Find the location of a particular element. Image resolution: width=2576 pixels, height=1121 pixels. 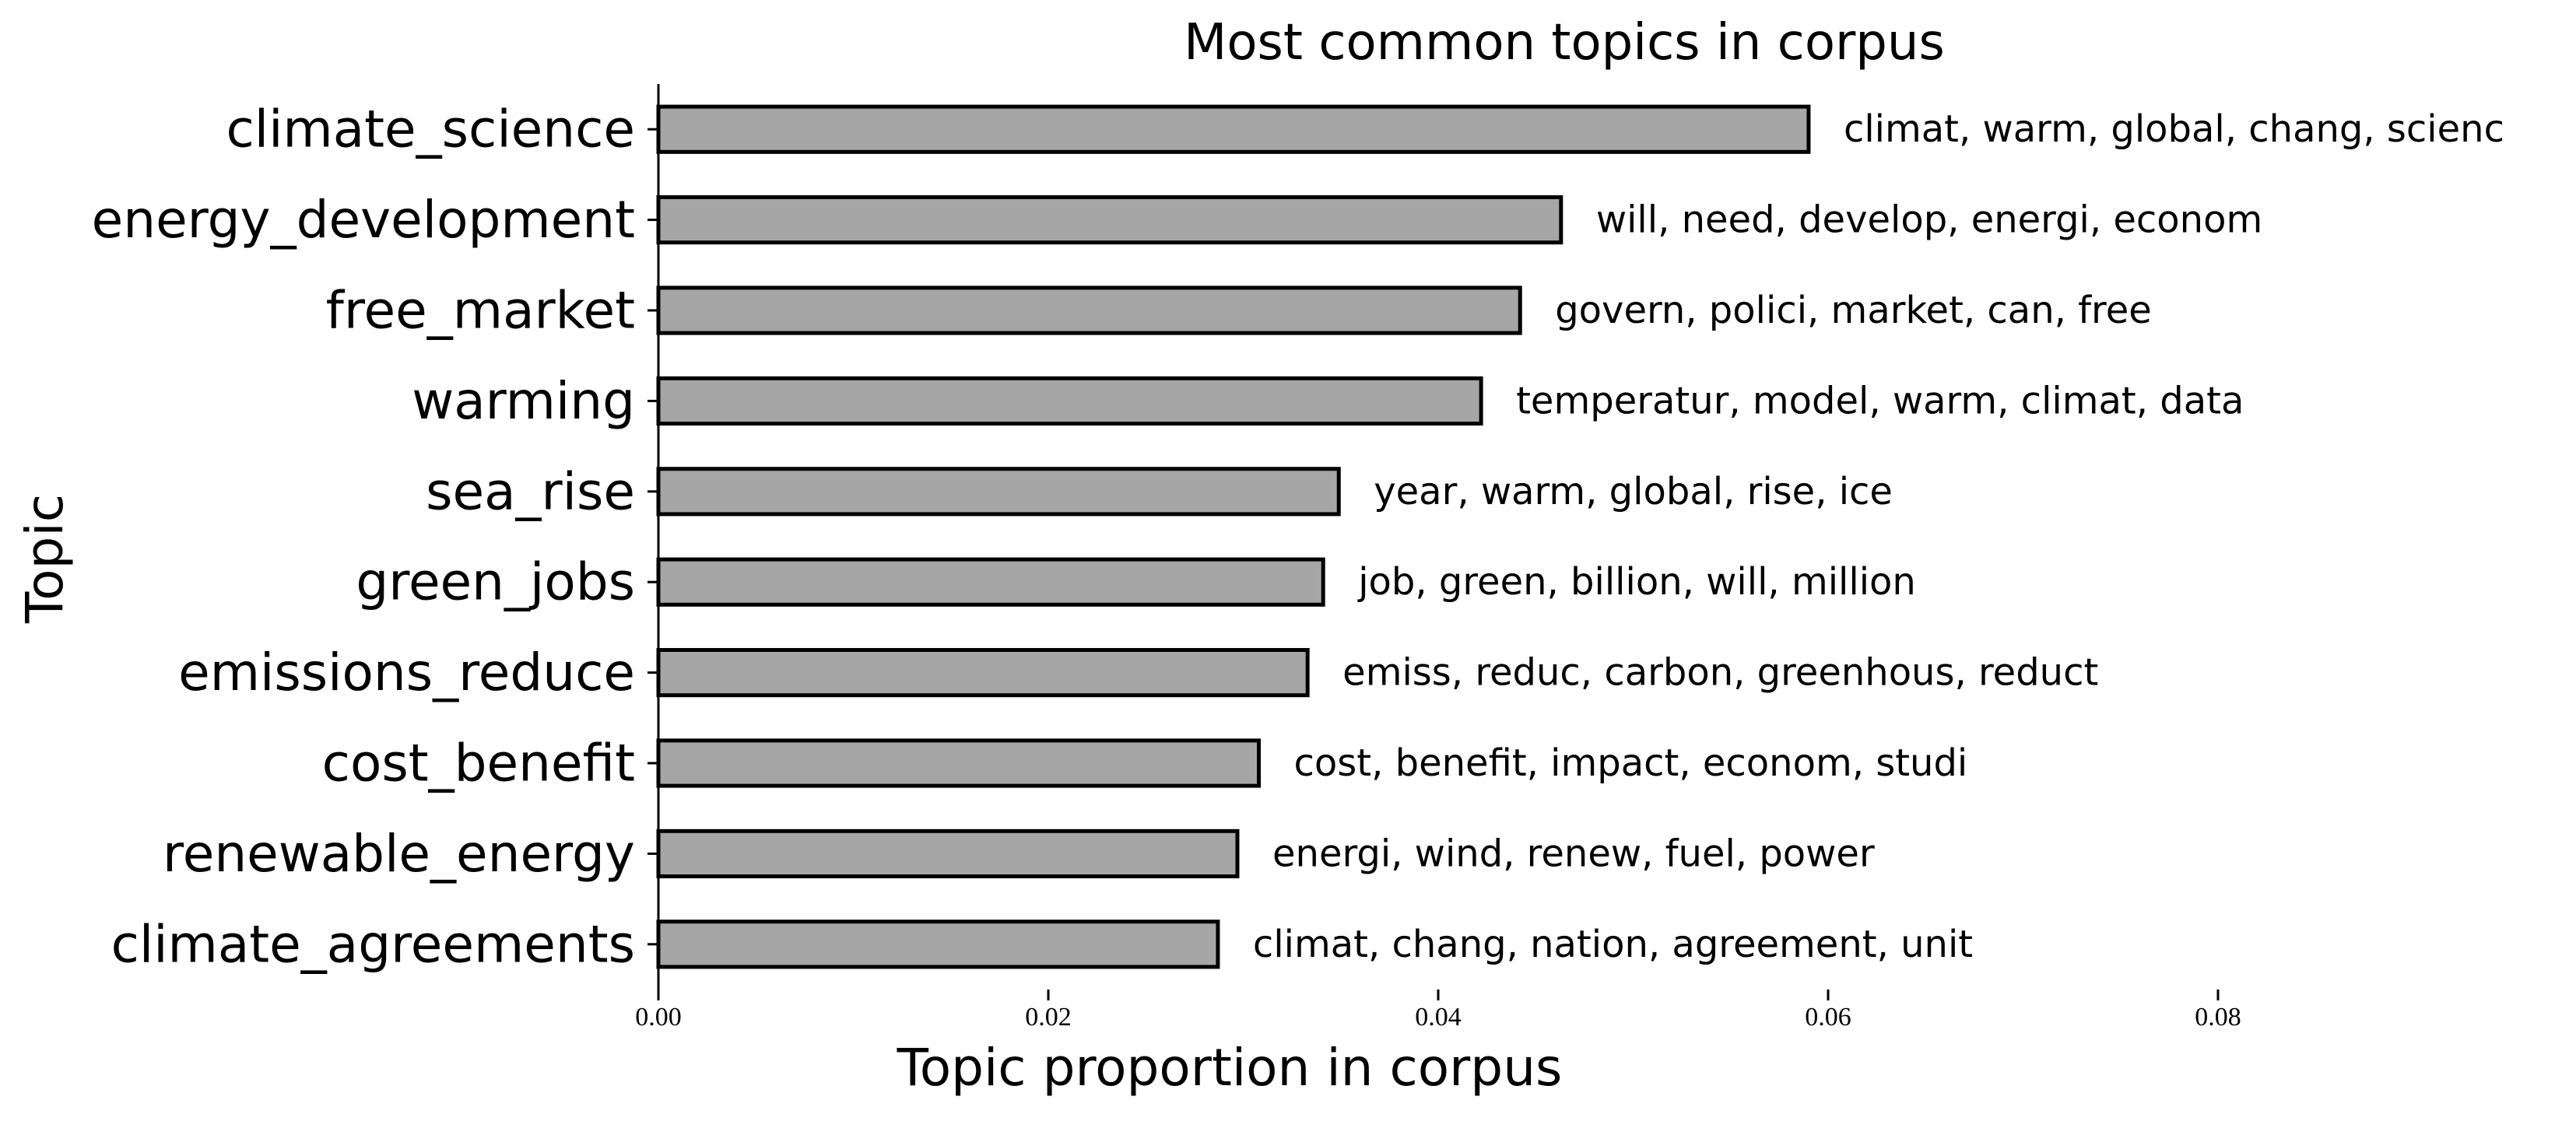

category-label: warming is located at coordinates (523, 401).